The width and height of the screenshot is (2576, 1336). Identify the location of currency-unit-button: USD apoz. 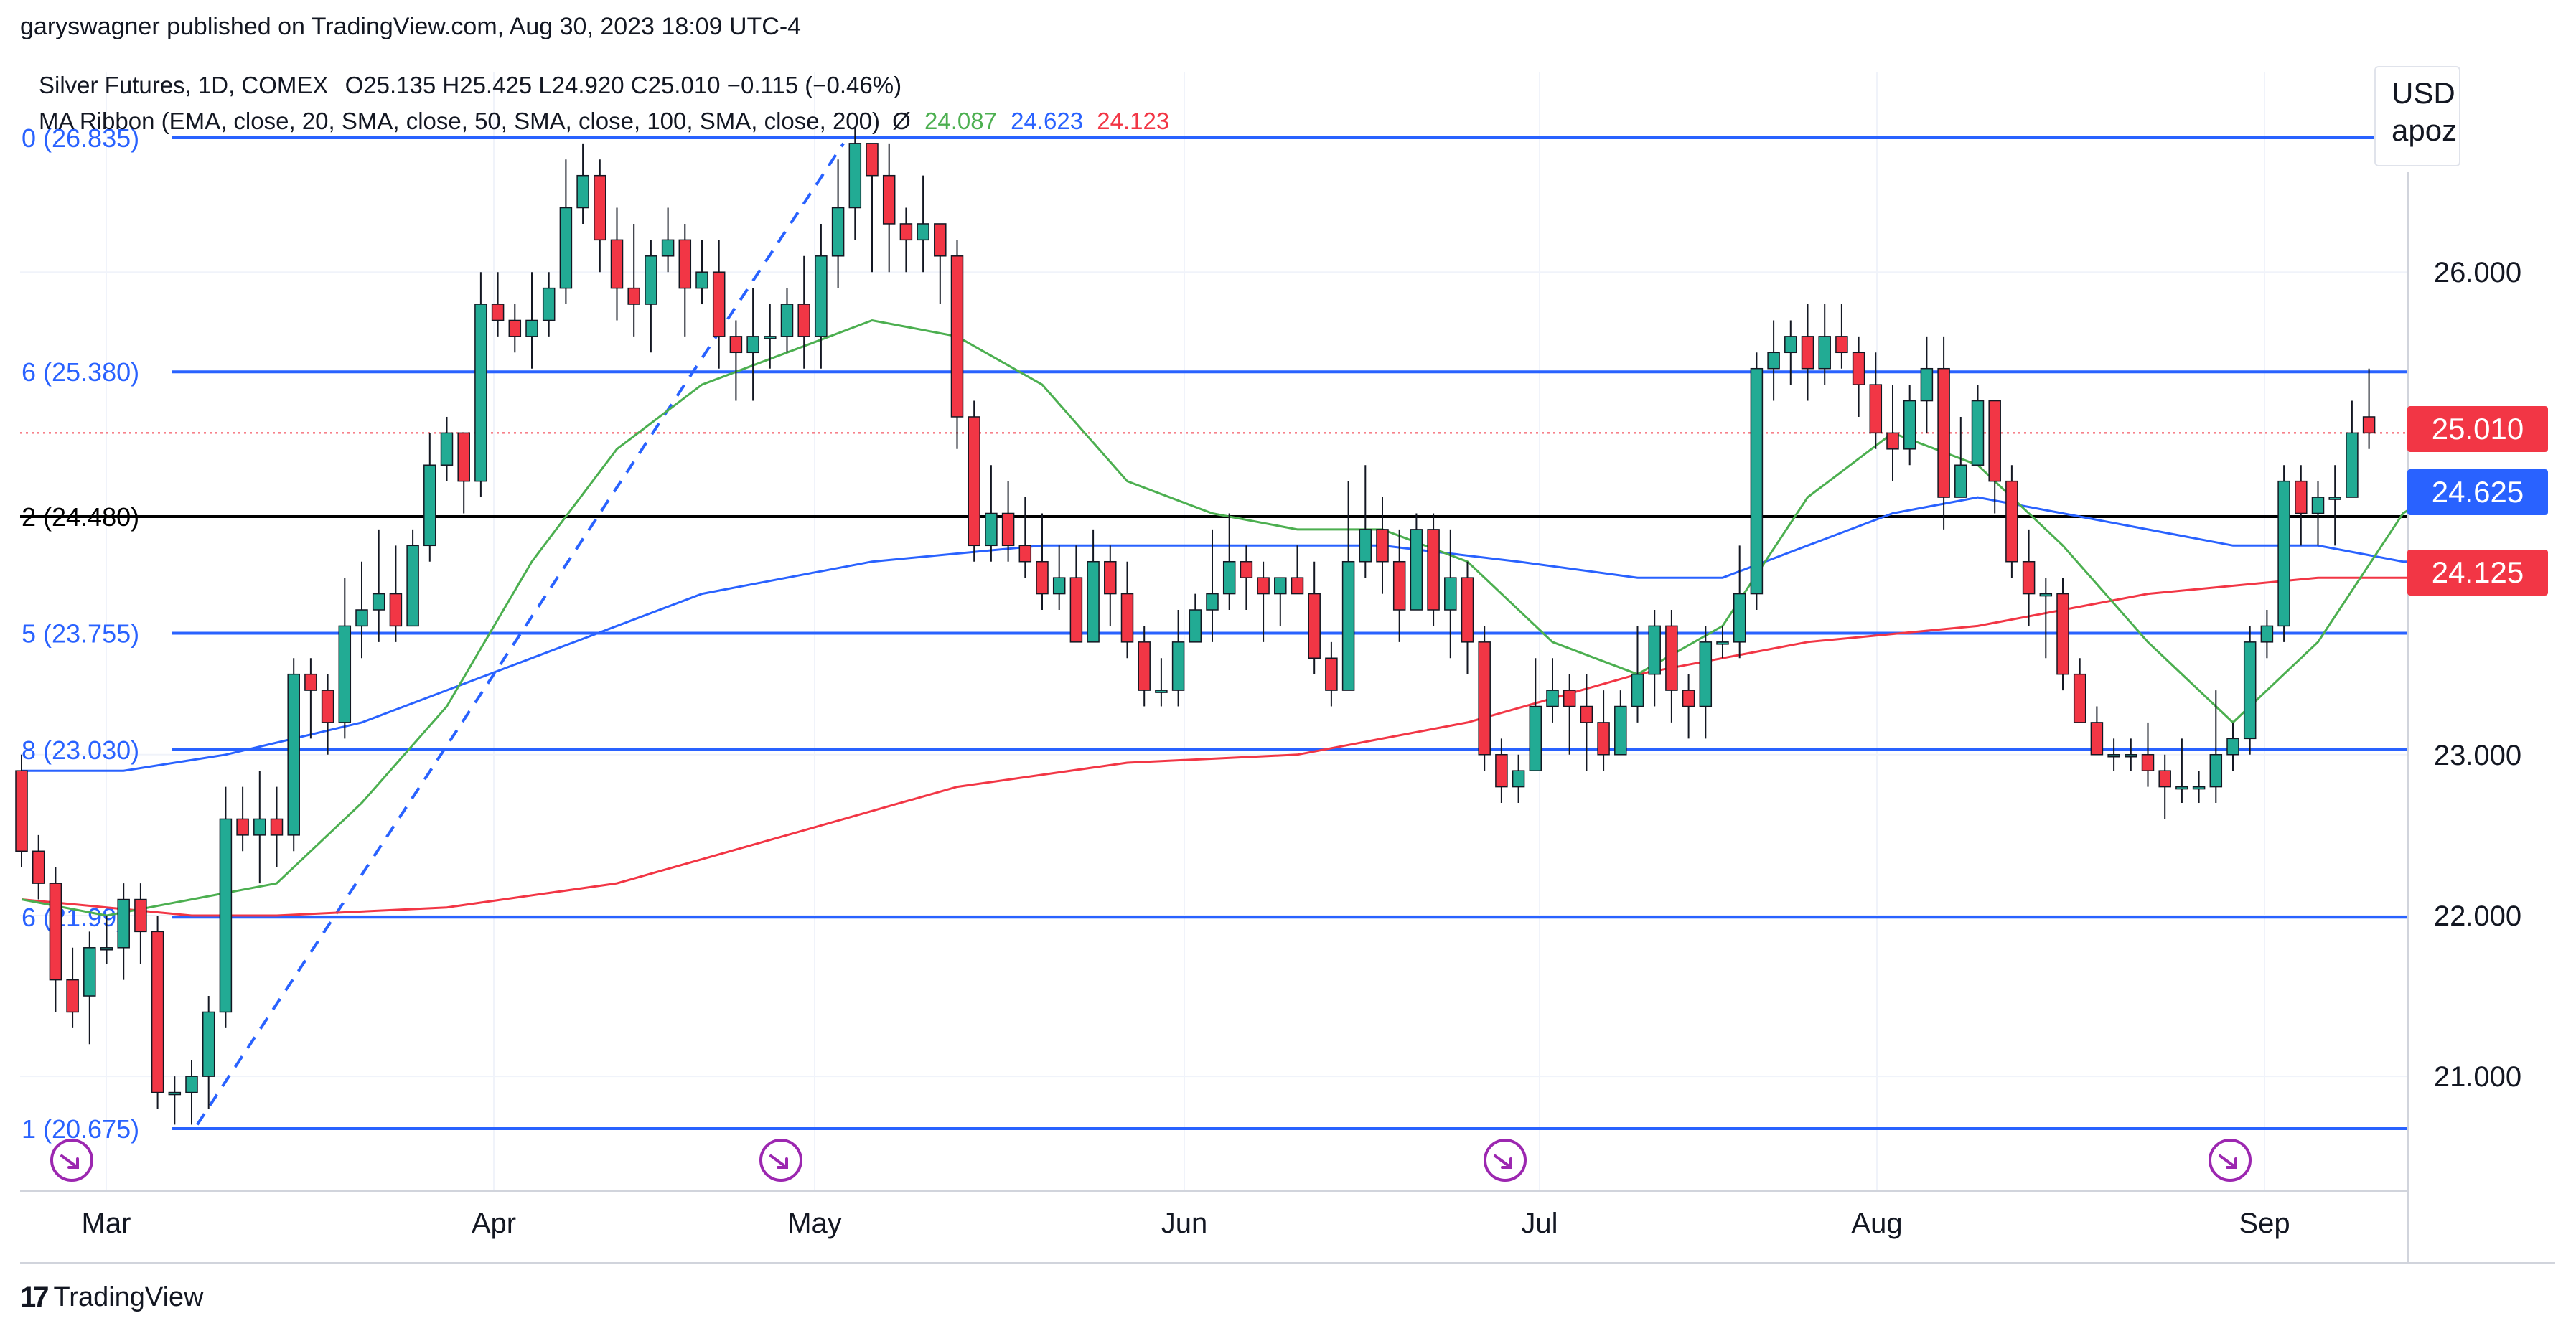
(2417, 116).